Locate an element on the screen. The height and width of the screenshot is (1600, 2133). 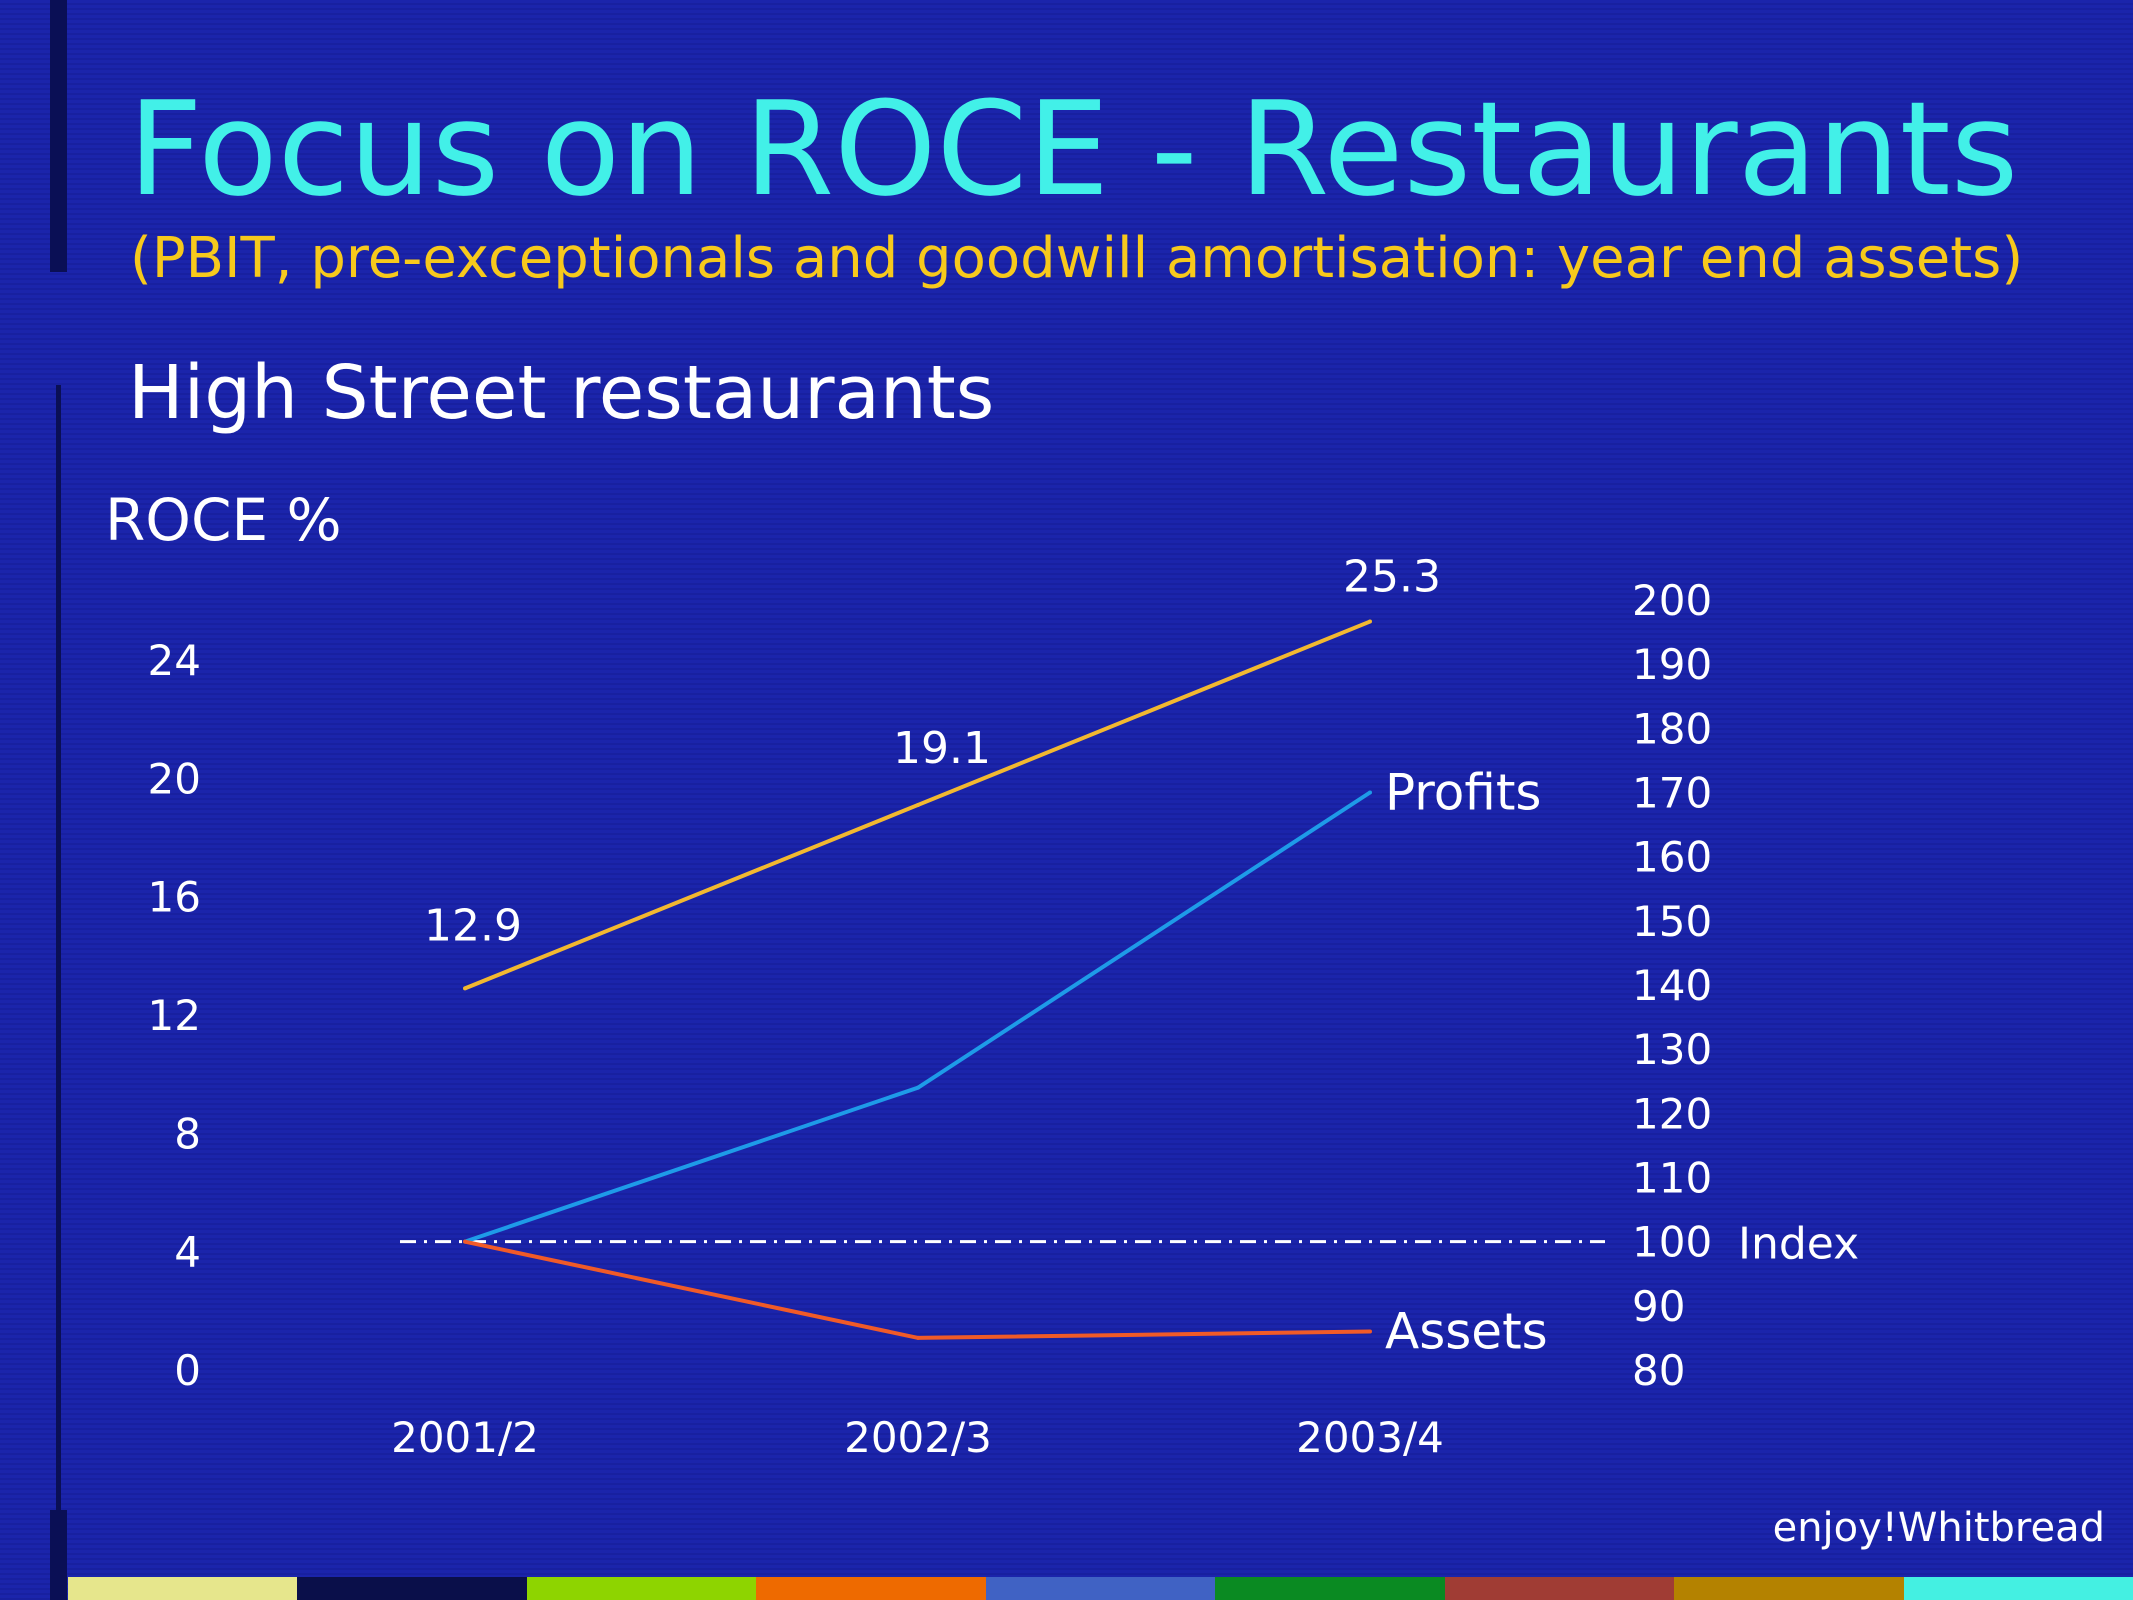
right-axis-tick-label: 180 is located at coordinates (1672, 728).